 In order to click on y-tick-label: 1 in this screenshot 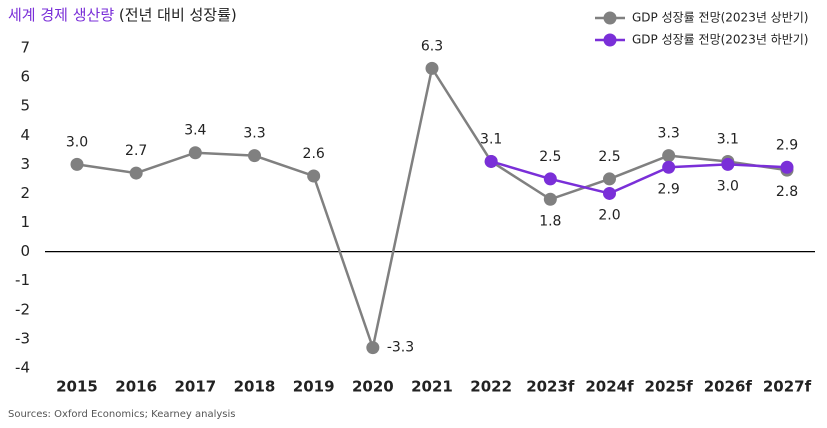, I will do `click(25, 222)`.